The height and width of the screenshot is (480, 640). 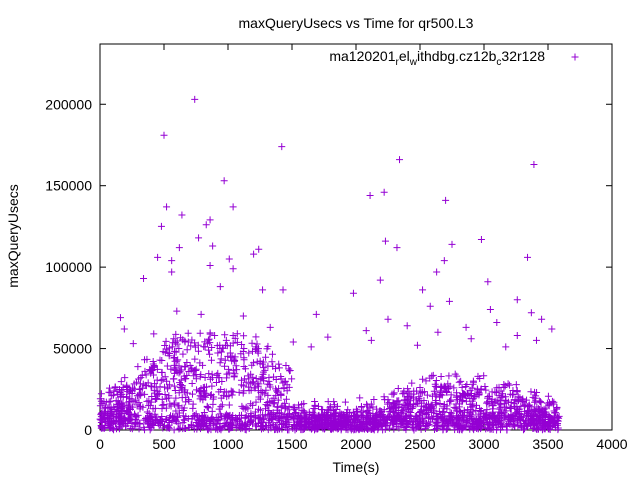 I want to click on y-tick-label: 150000, so click(x=68, y=186).